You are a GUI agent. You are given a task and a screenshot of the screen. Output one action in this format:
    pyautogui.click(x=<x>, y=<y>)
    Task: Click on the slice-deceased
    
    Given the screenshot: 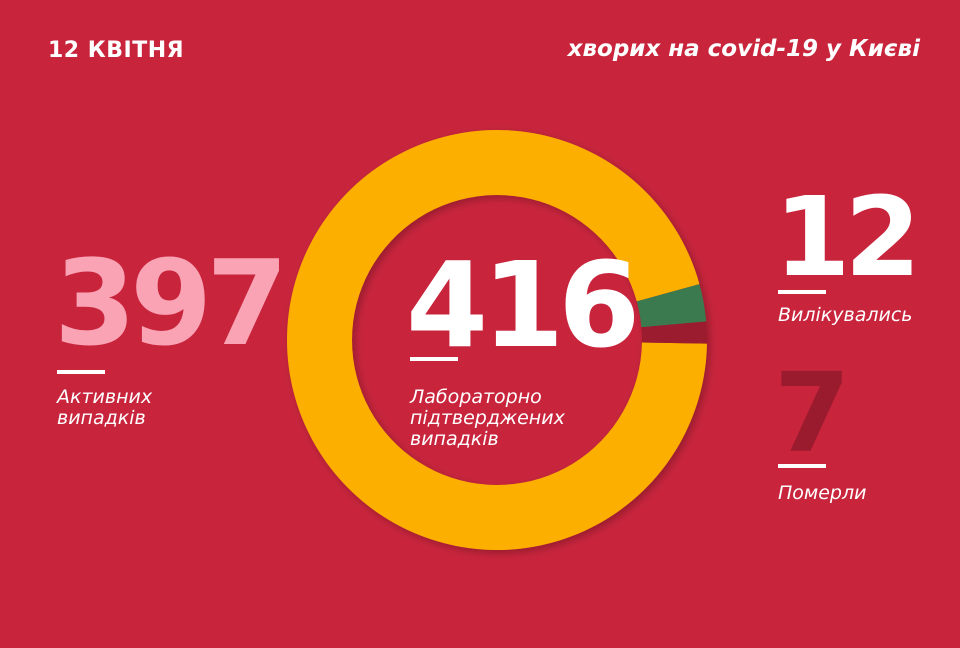 What is the action you would take?
    pyautogui.click(x=674, y=332)
    